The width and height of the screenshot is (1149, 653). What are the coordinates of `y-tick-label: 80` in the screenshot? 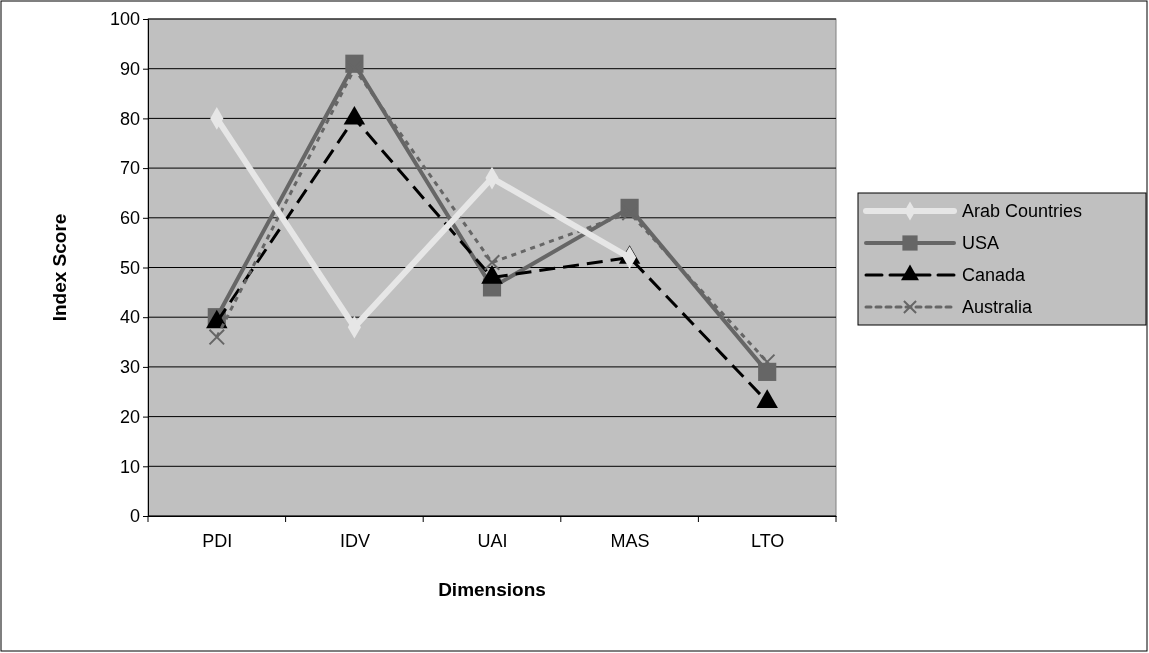 It's located at (129, 118).